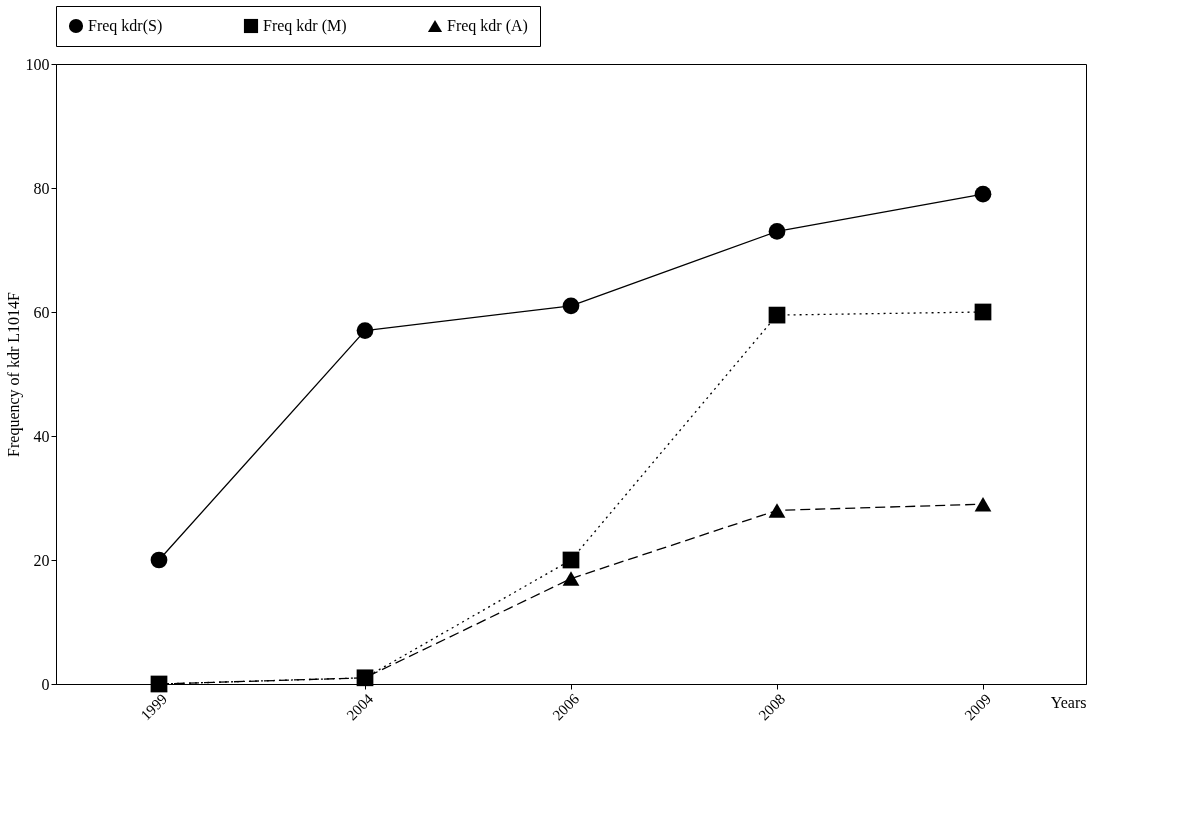  Describe the element at coordinates (1068, 702) in the screenshot. I see `x-axis-title: Years` at that location.